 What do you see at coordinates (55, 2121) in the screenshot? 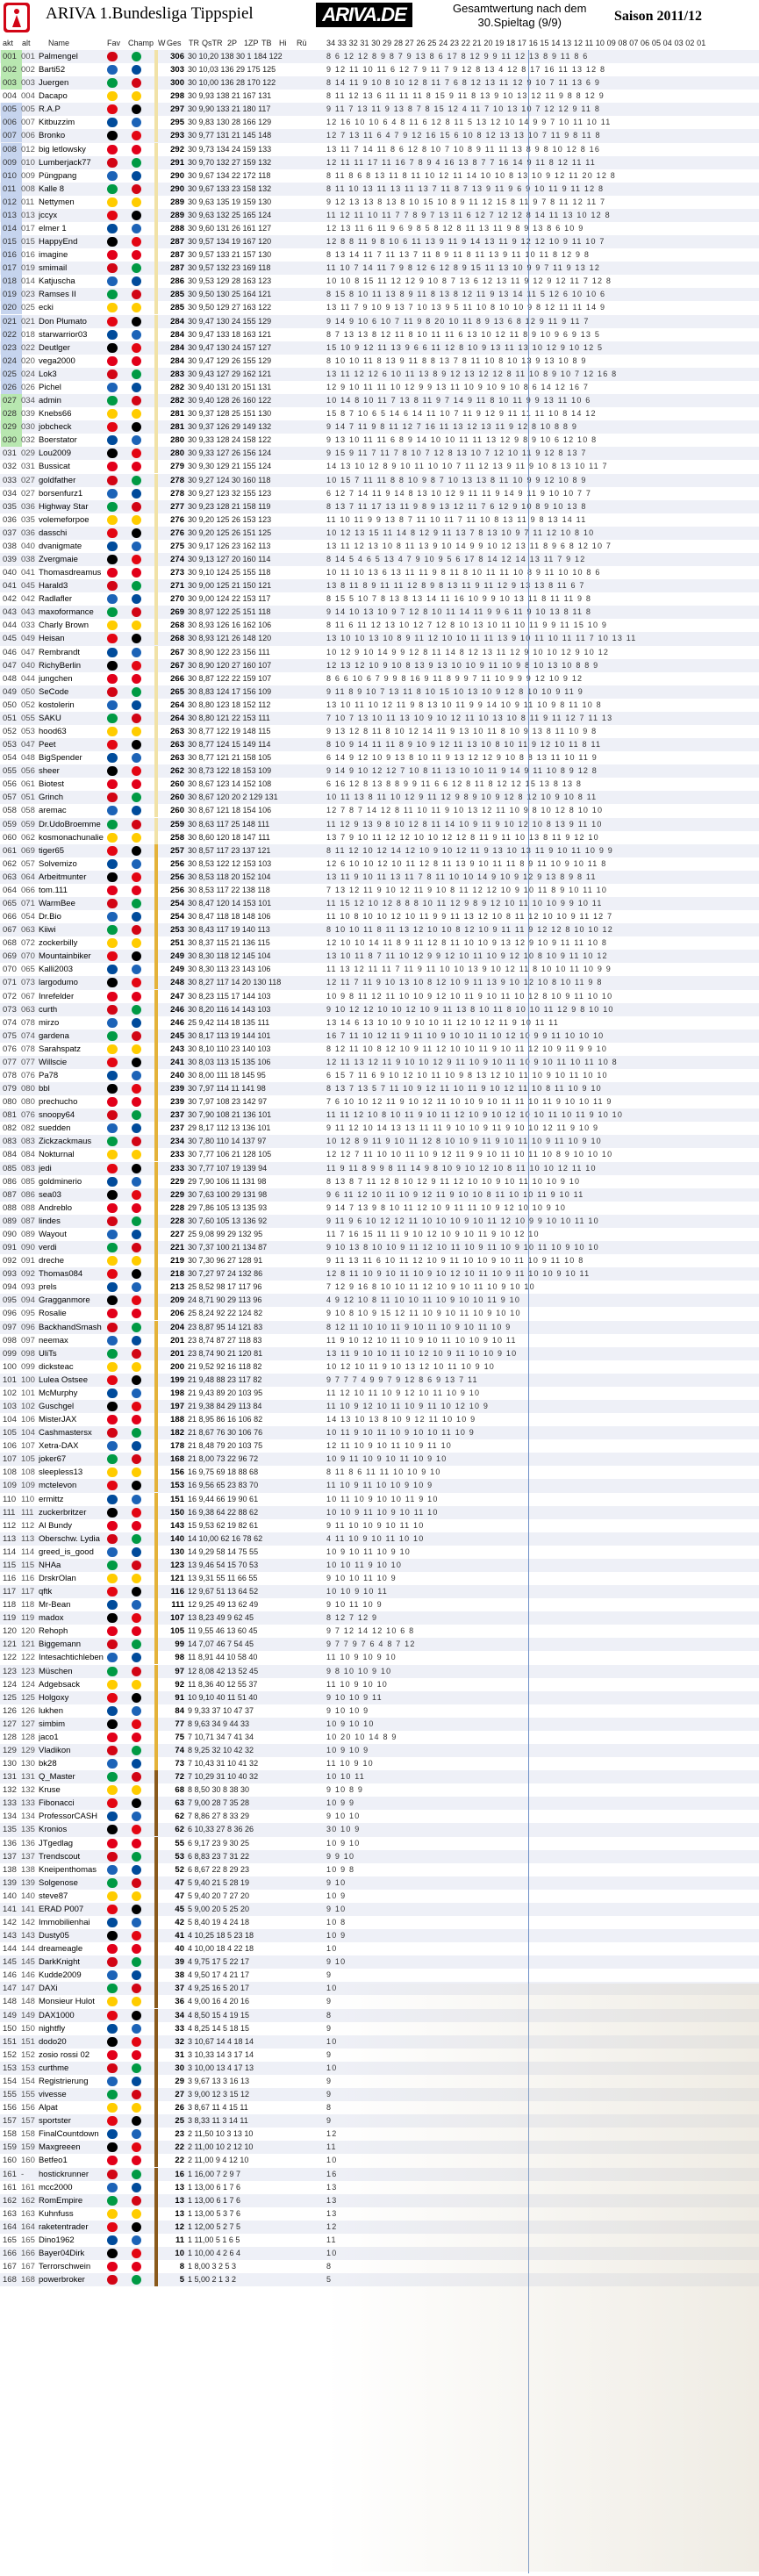
I see `player-name-link: sportster` at bounding box center [55, 2121].